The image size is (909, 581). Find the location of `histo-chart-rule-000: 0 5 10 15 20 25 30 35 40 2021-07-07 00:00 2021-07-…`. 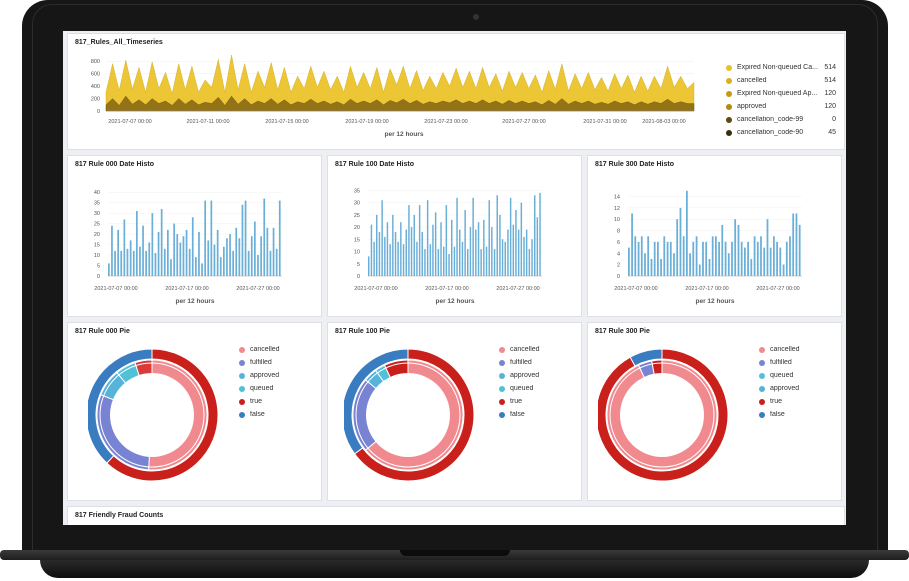

histo-chart-rule-000: 0 5 10 15 20 25 30 35 40 2021-07-07 00:00 2021-07-… is located at coordinates (195, 236).